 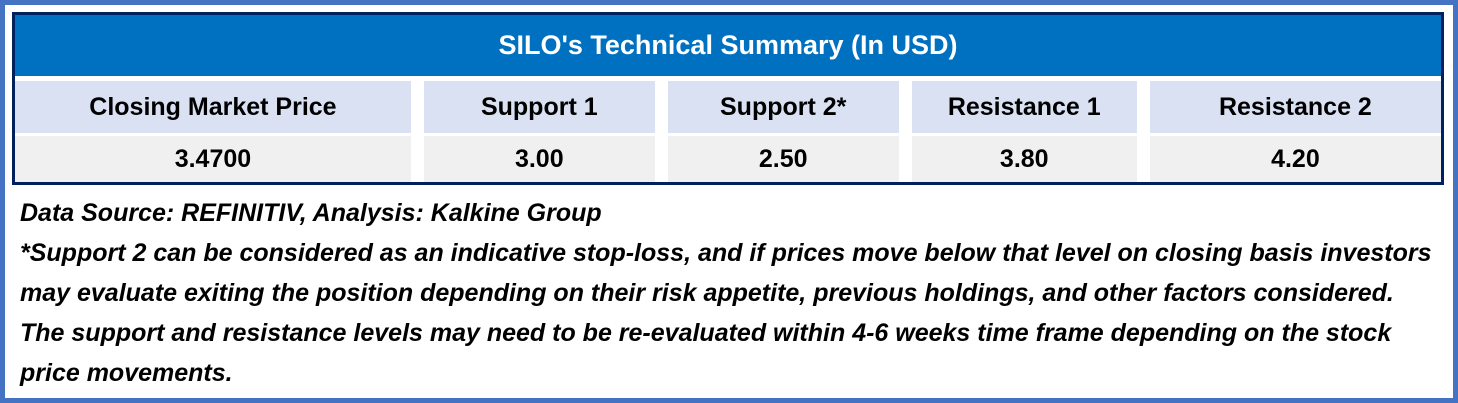 What do you see at coordinates (213, 107) in the screenshot?
I see `column-header-closing-market-price: Closing Market Price` at bounding box center [213, 107].